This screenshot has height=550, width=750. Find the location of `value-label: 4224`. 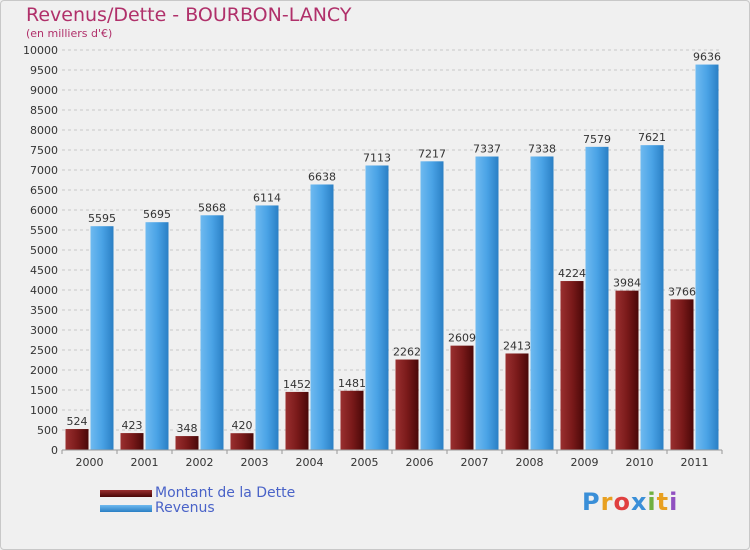

value-label: 4224 is located at coordinates (572, 273).